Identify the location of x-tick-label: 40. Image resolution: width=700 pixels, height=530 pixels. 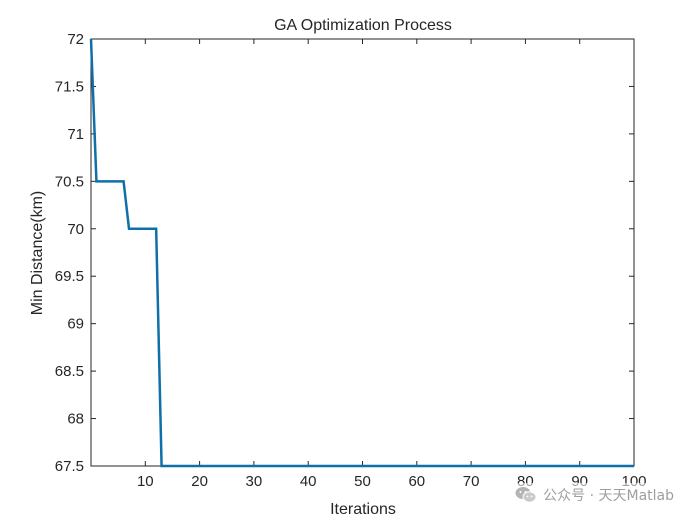
(308, 481).